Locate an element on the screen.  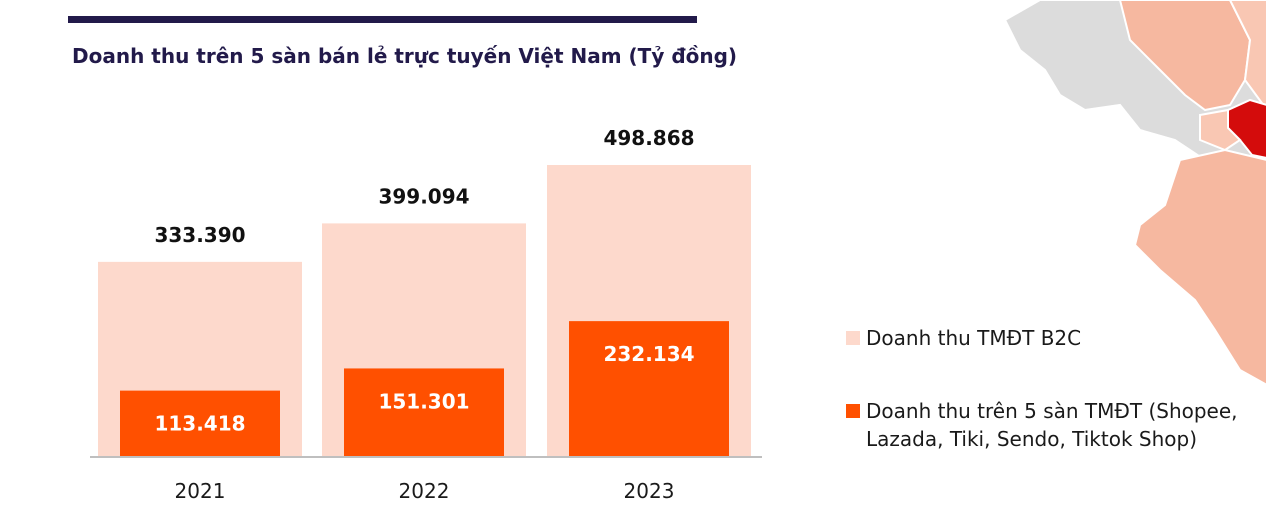
legend-item-b2c: Doanh thu TMĐT B2C is located at coordinates (1056, 338).